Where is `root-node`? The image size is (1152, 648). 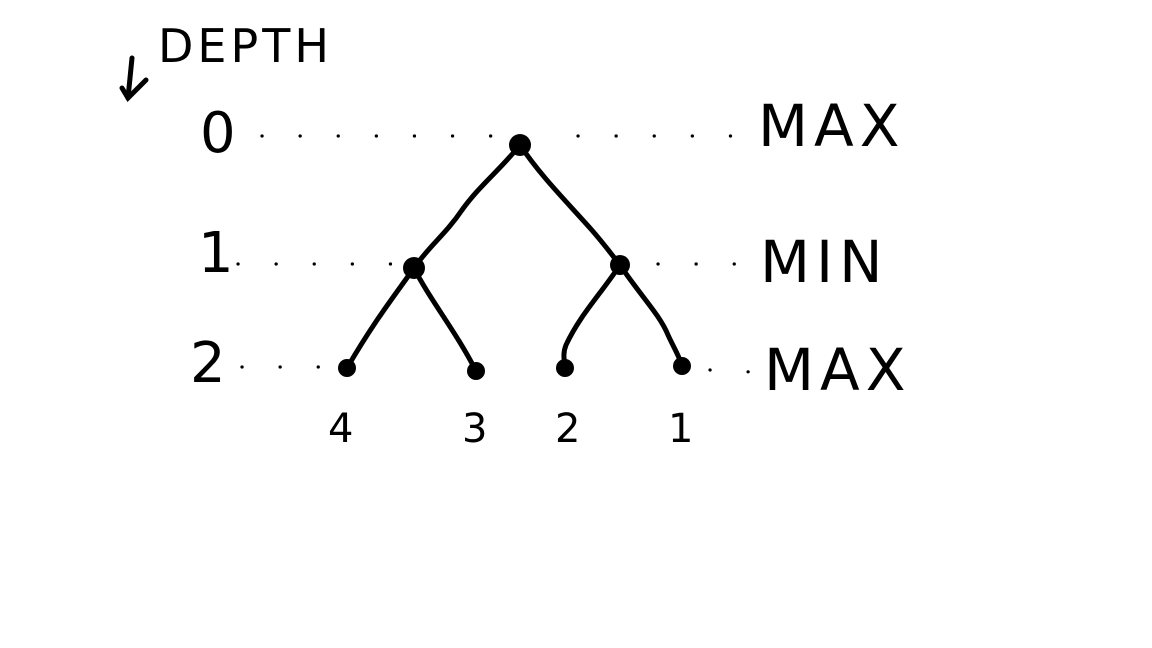
root-node is located at coordinates (520, 145).